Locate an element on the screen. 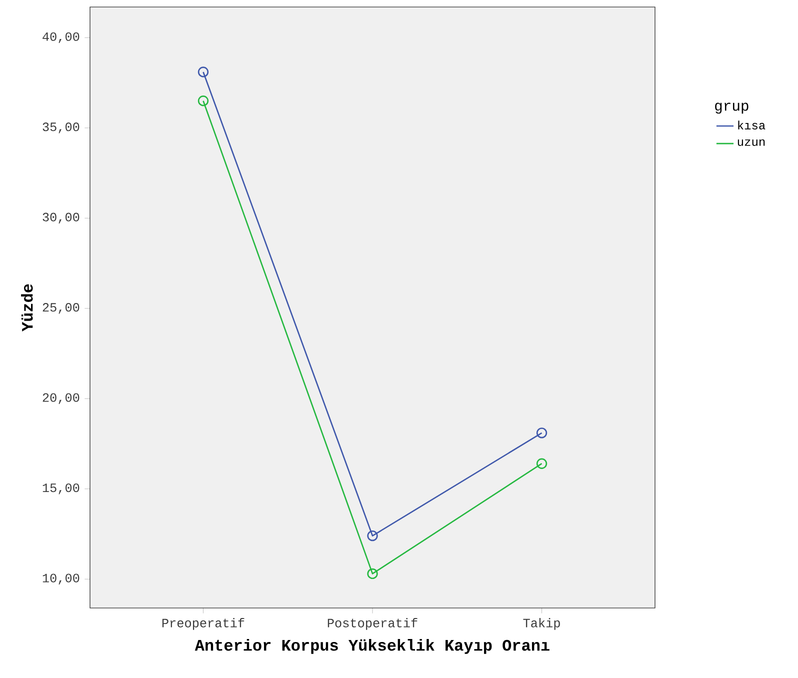  y-tick-label: 40,00 is located at coordinates (61, 38).